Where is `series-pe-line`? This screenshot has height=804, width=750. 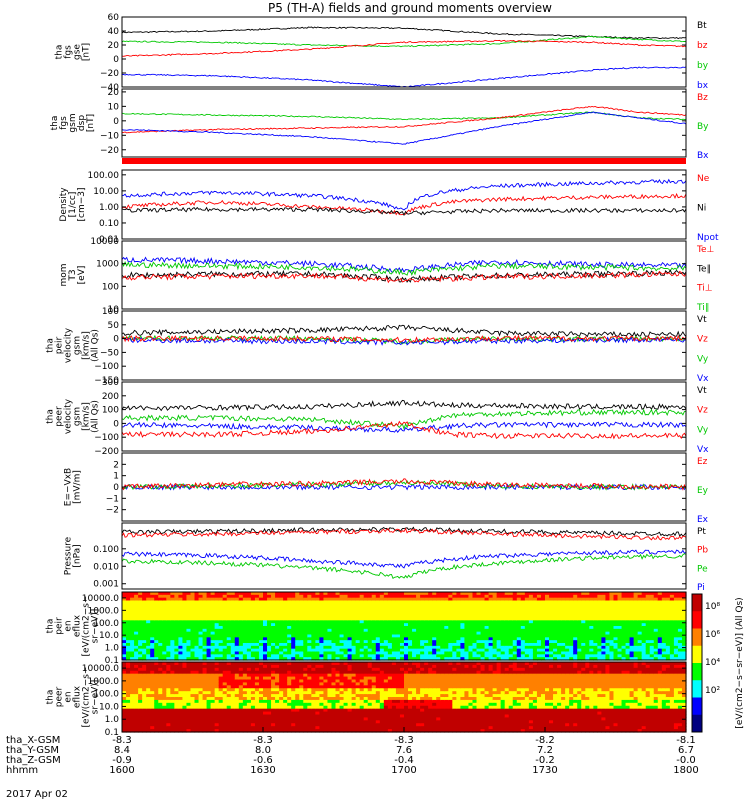
series-pe-line is located at coordinates (404, 566).